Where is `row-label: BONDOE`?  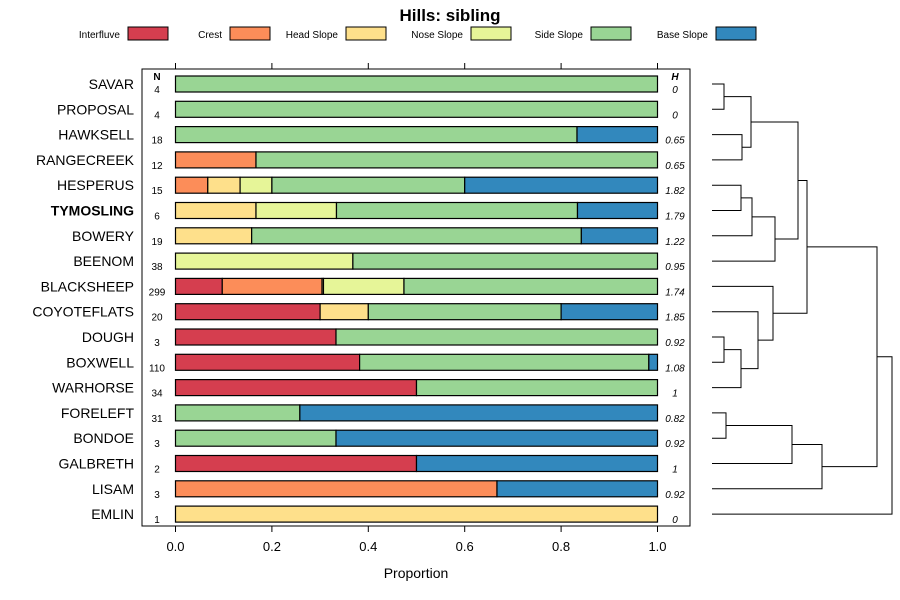 row-label: BONDOE is located at coordinates (103, 438).